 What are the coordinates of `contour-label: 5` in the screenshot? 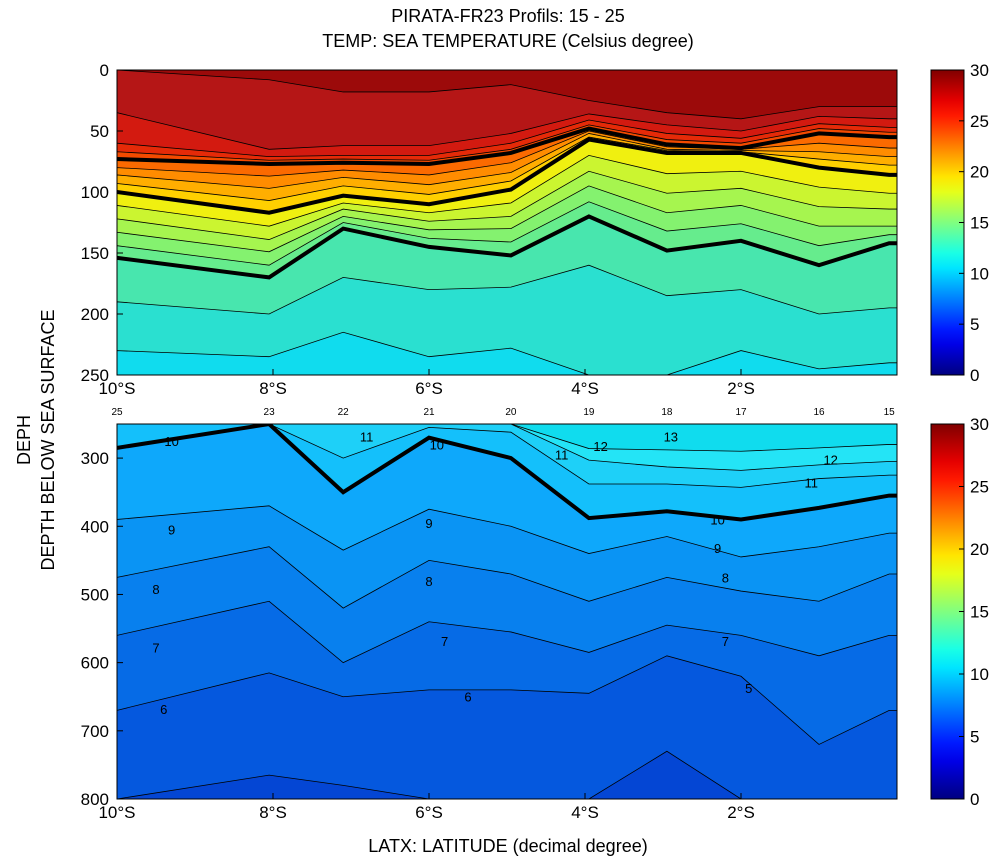 It's located at (748, 688).